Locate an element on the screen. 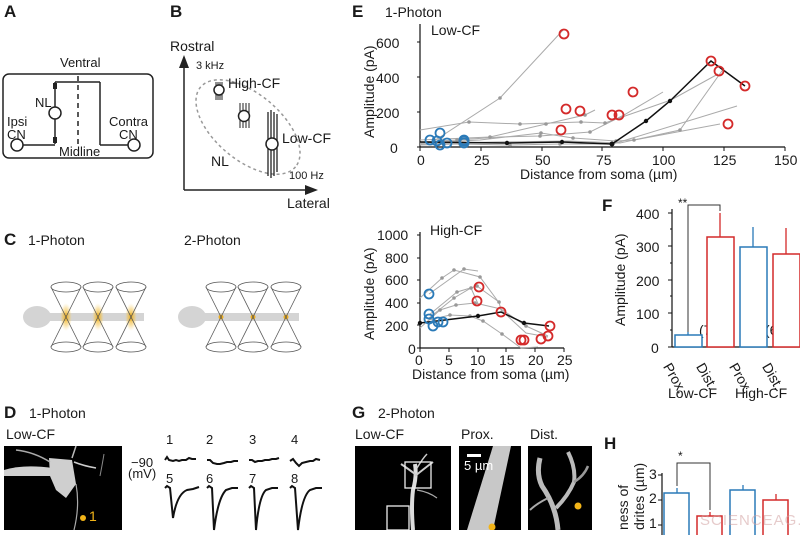 The height and width of the screenshot is (535, 800). g-prox-title: Prox. is located at coordinates (477, 434).